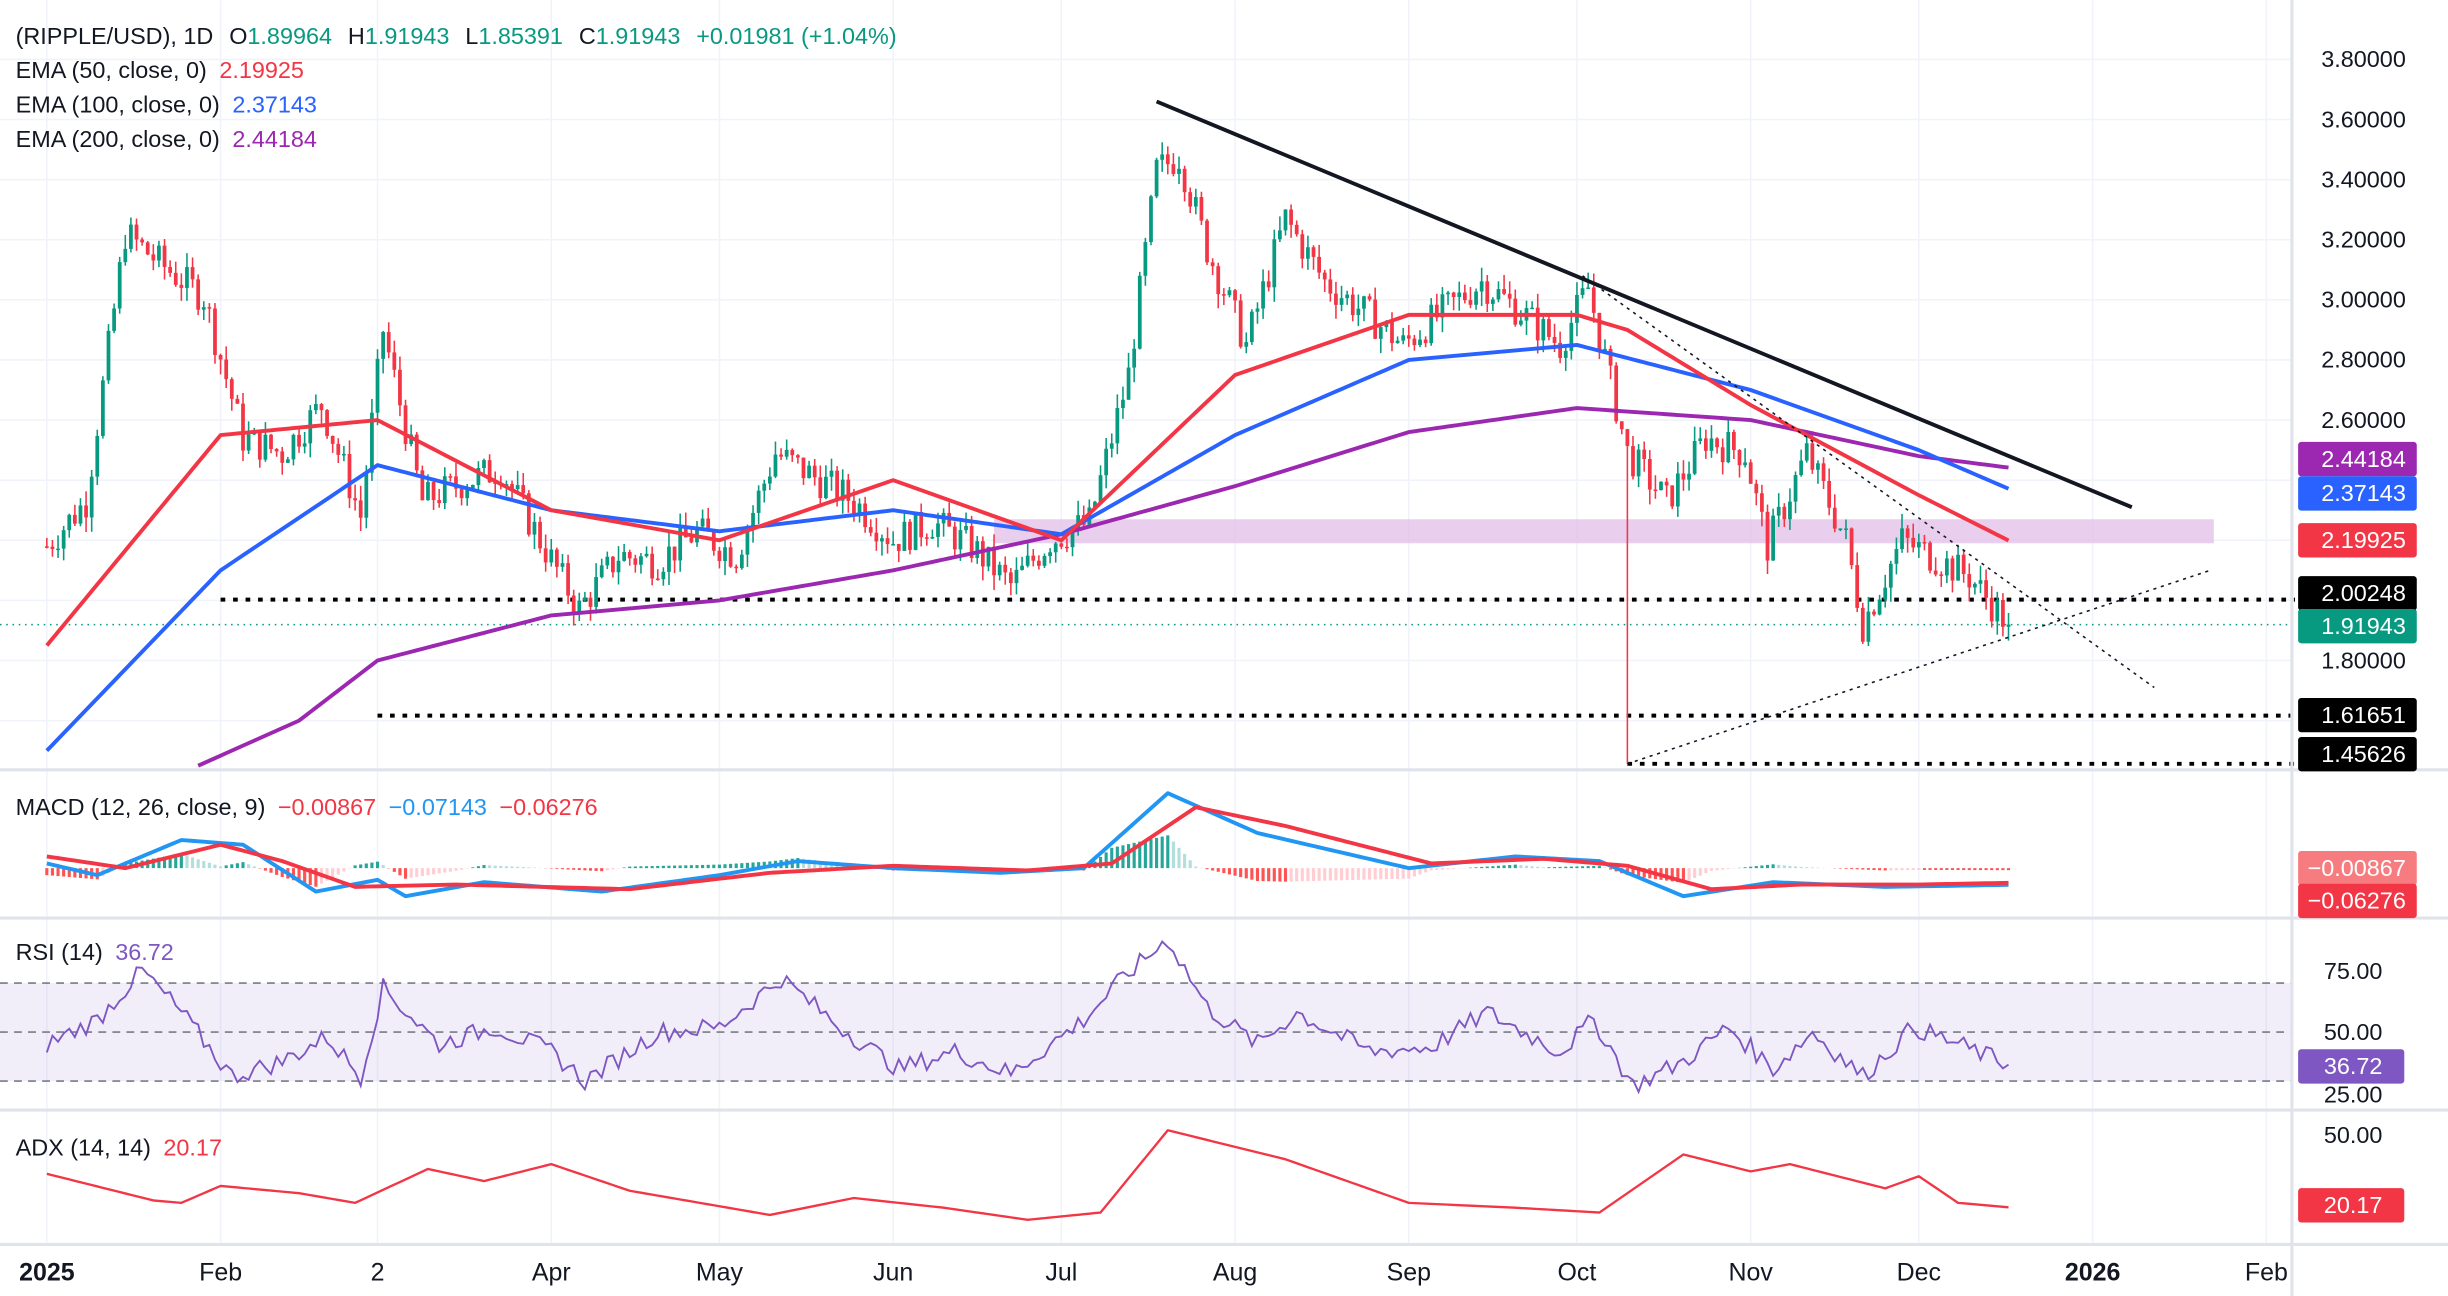 This screenshot has height=1296, width=2448. I want to click on rsi-tick: 25.00, so click(2353, 1094).